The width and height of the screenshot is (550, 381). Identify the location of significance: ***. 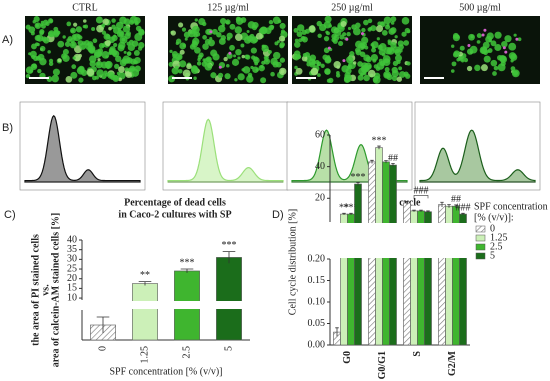
(229, 245).